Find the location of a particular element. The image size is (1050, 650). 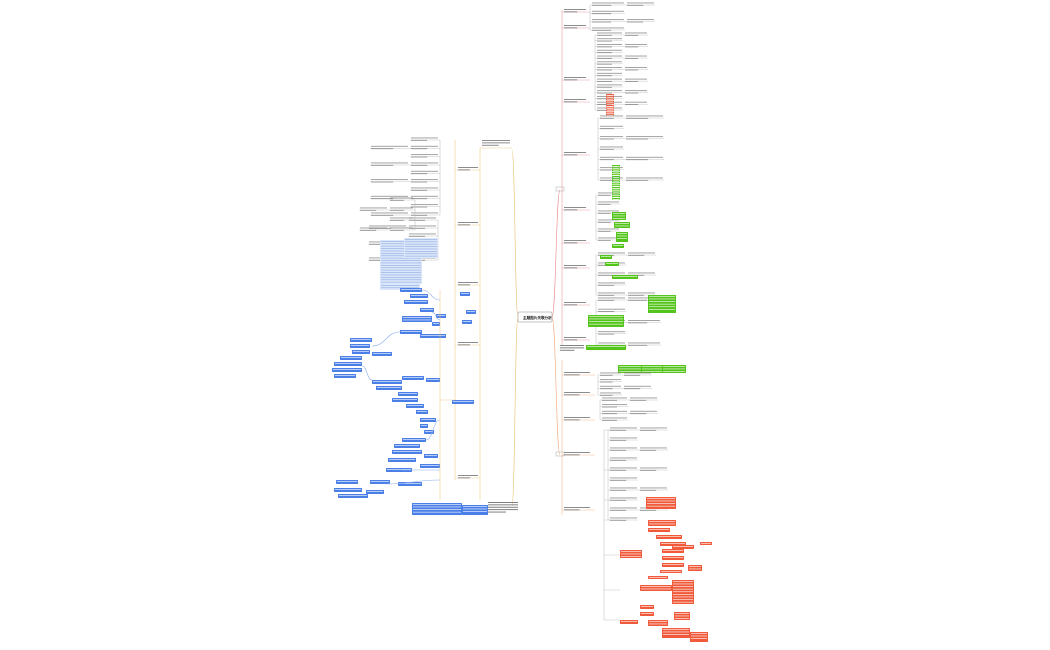

branch-connector-lower is located at coordinates (556, 386).